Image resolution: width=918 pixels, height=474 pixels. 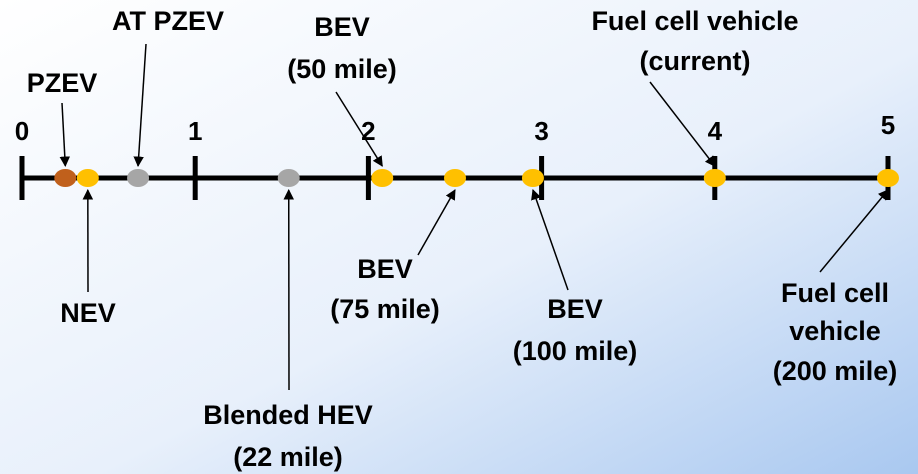 I want to click on point-label: Fuel cell vehicle, so click(x=694, y=21).